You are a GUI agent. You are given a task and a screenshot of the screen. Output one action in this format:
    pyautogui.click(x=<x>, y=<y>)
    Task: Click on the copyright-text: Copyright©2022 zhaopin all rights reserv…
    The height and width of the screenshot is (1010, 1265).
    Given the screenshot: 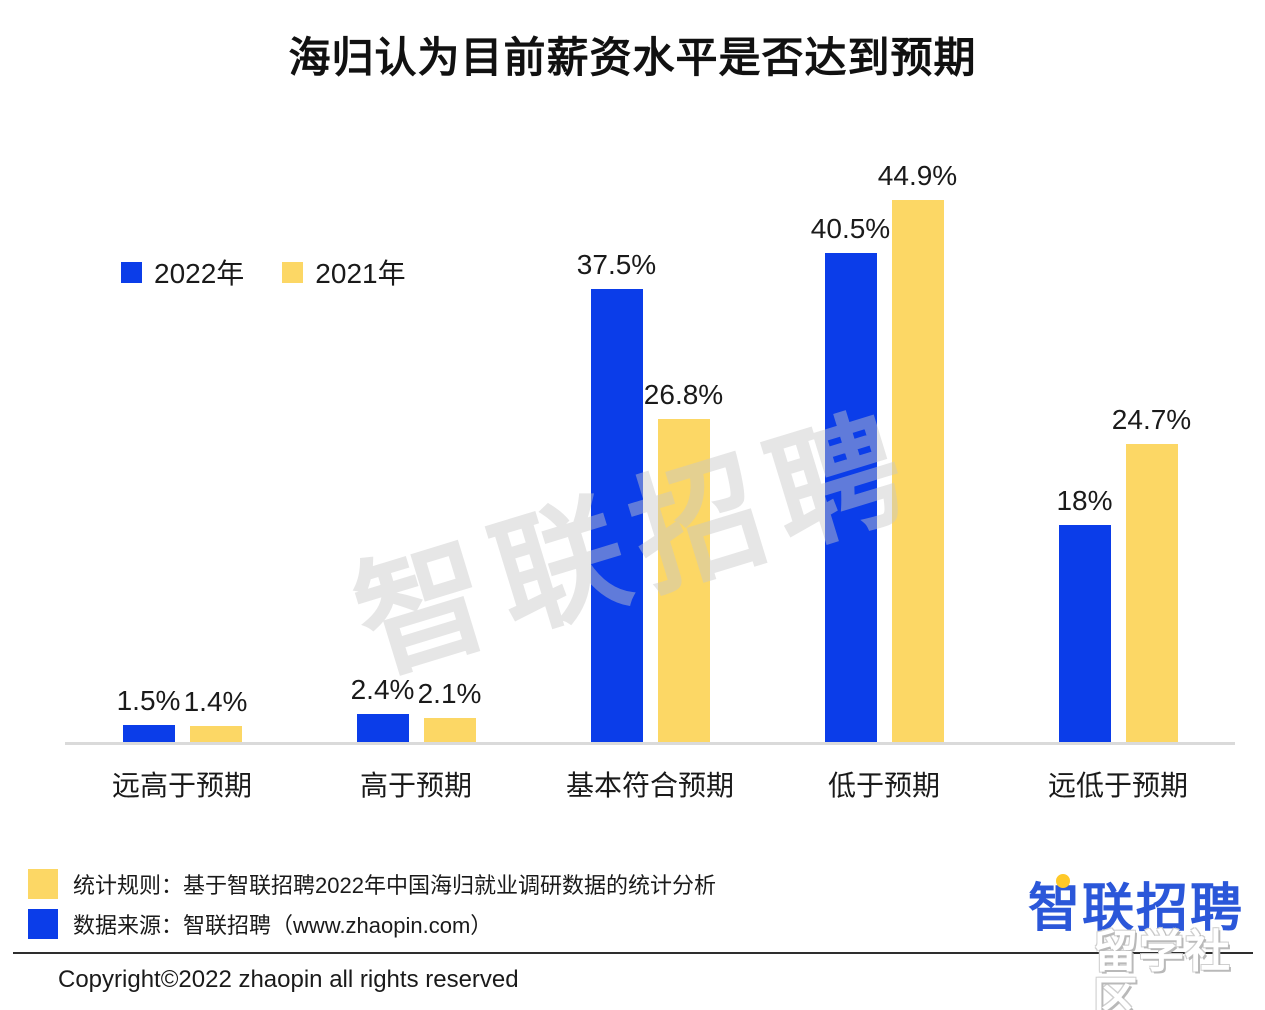 What is the action you would take?
    pyautogui.click(x=288, y=979)
    